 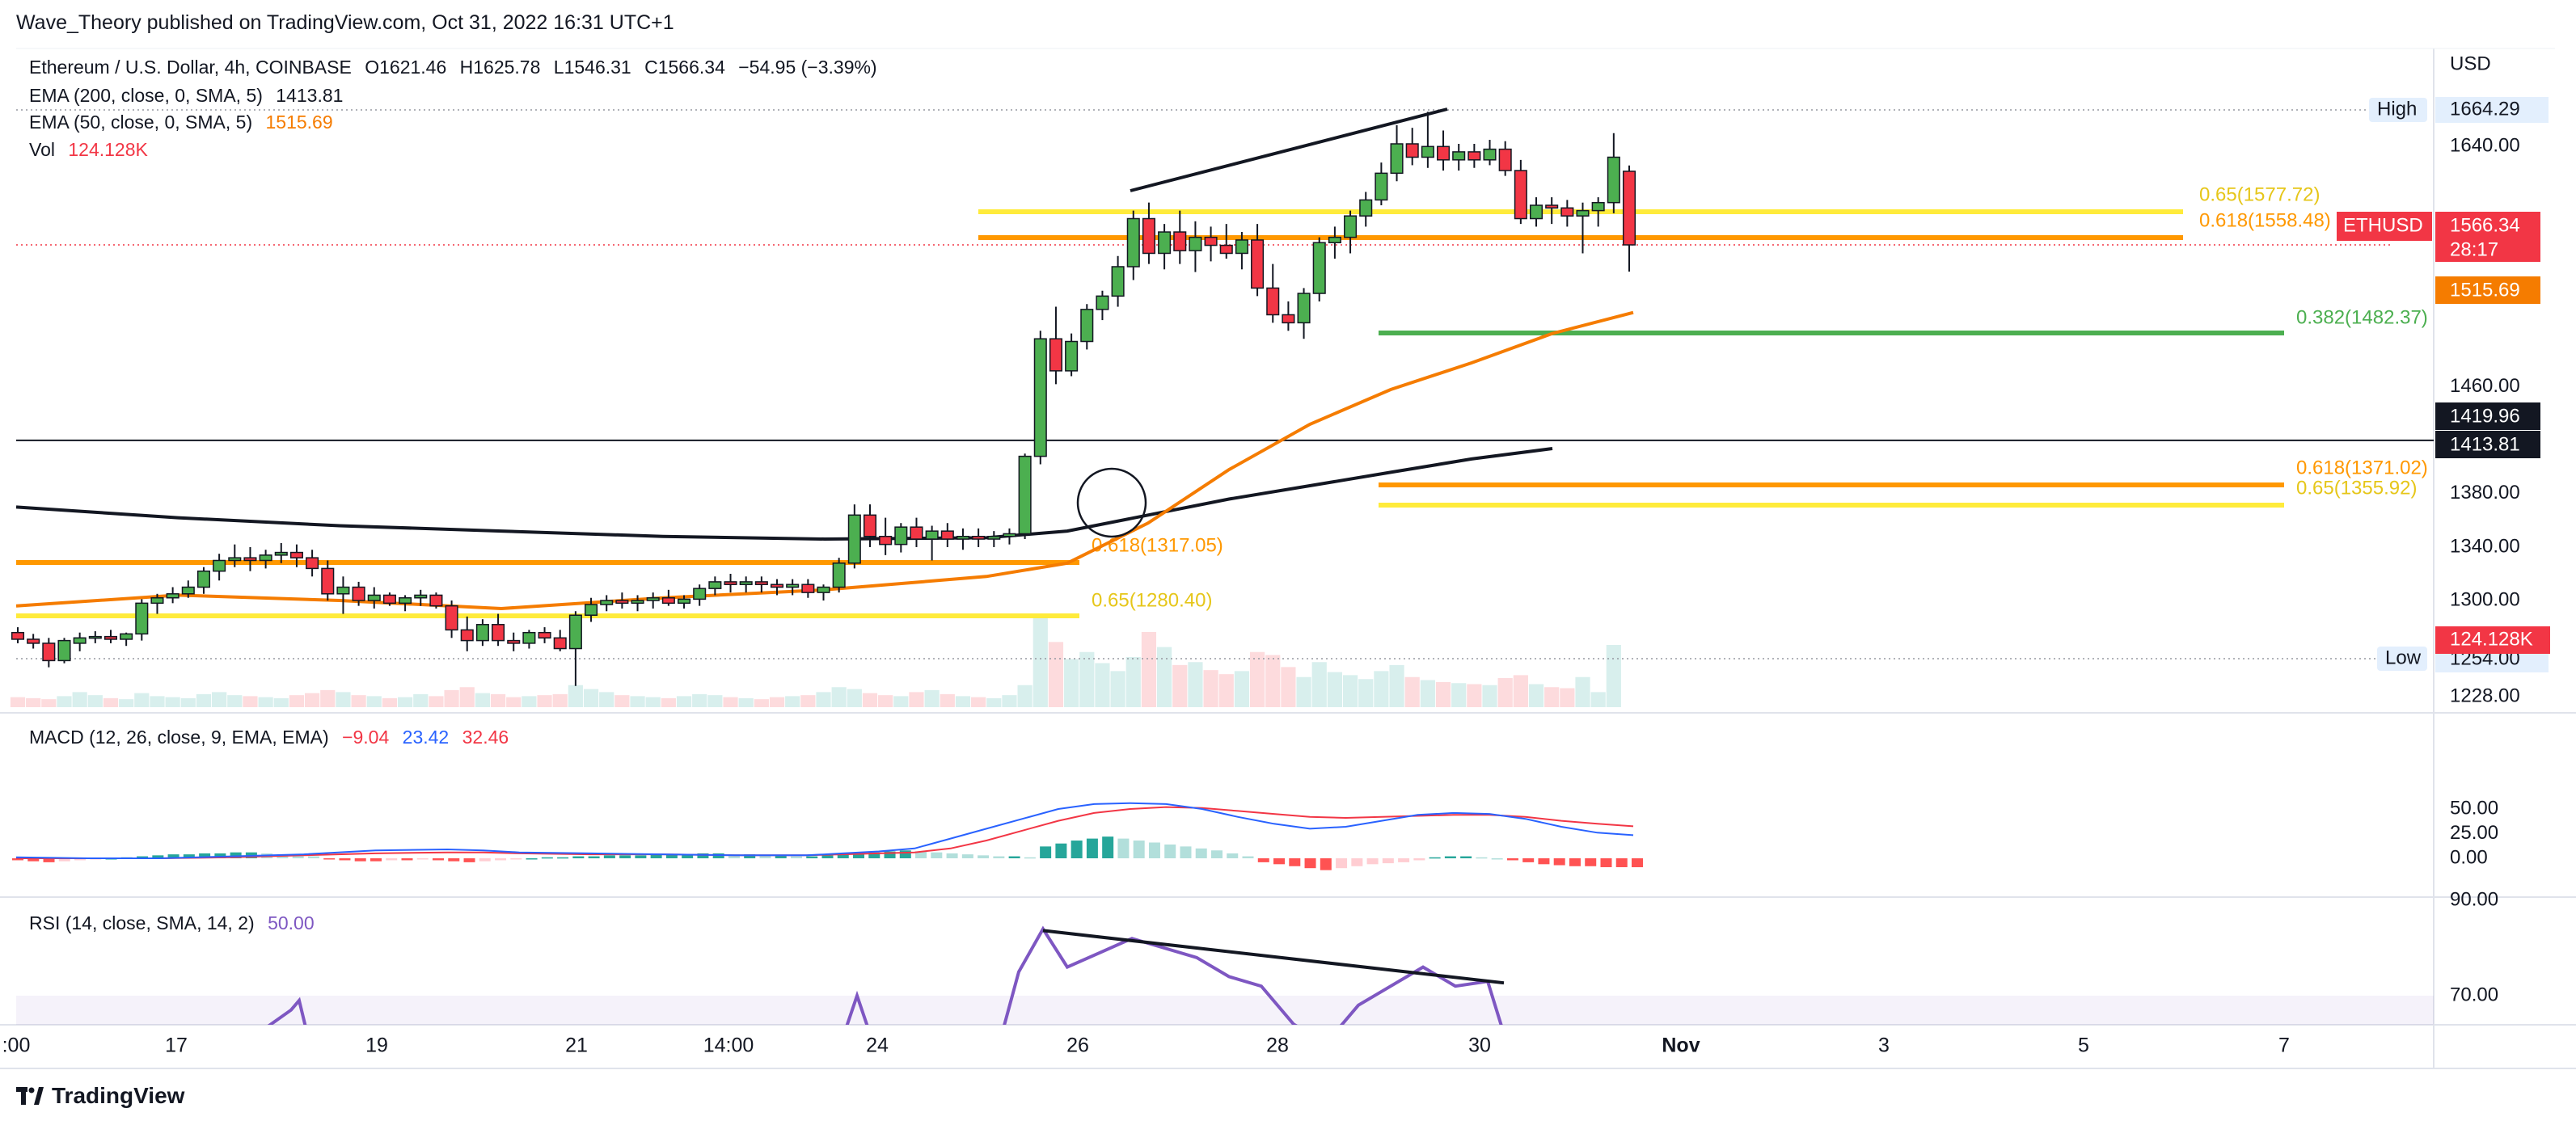 What do you see at coordinates (1077, 1045) in the screenshot?
I see `time-axis-tick: 26` at bounding box center [1077, 1045].